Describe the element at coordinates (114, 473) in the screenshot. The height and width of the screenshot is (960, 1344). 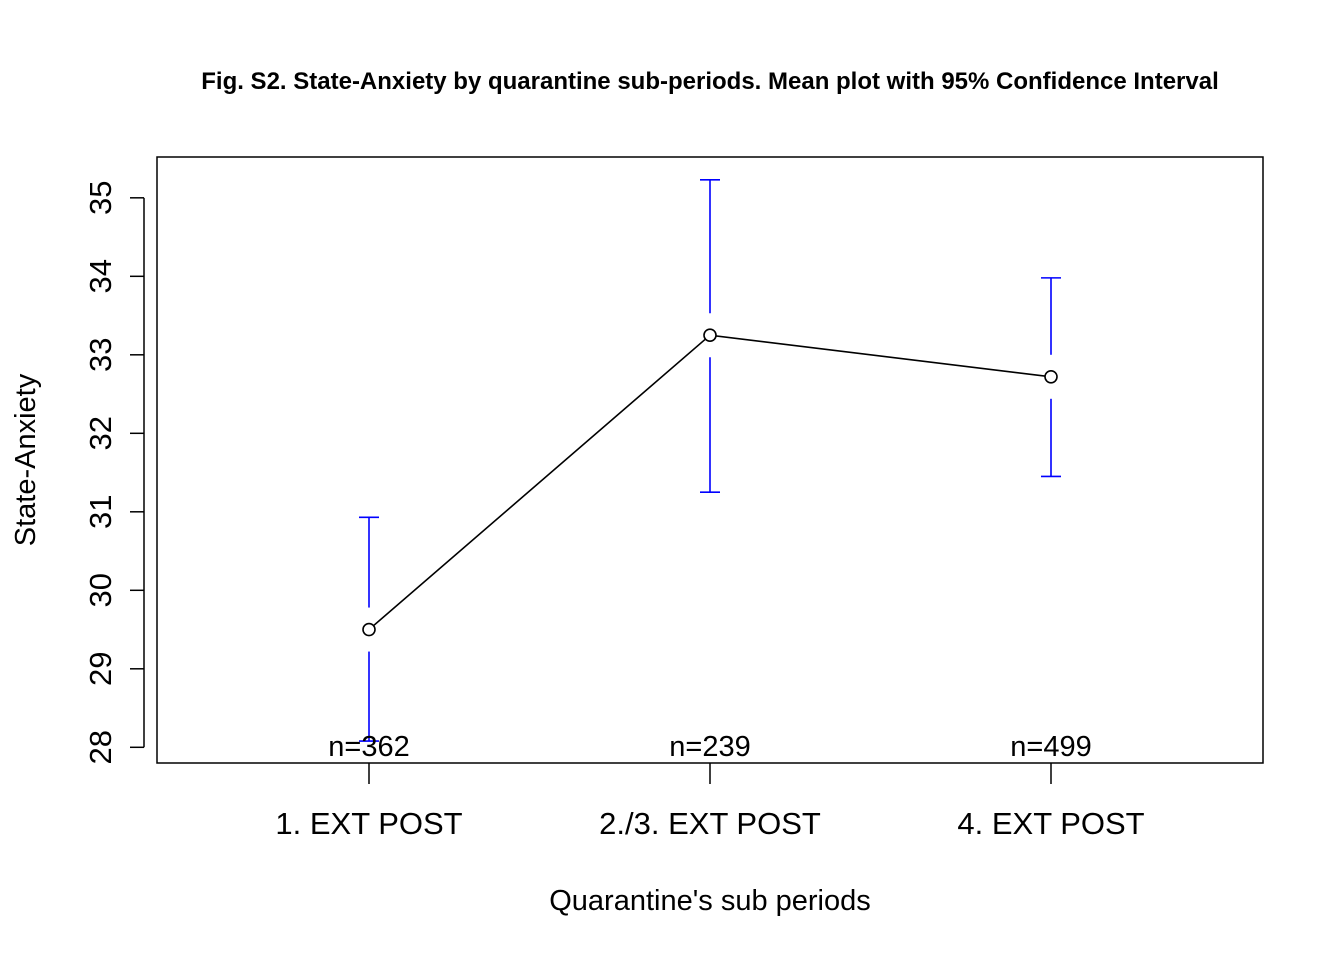
I see `y-axis: 28 29 30 31 32 33 34 35` at that location.